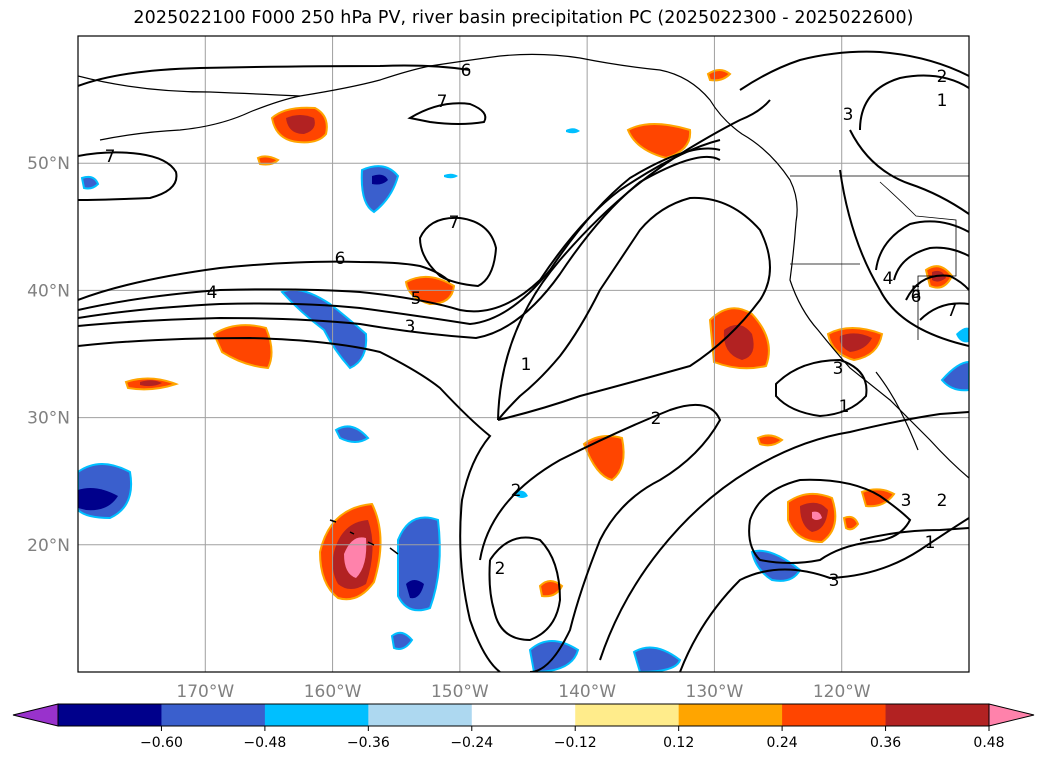  I want to click on colorbar-frame, so click(523, 715).